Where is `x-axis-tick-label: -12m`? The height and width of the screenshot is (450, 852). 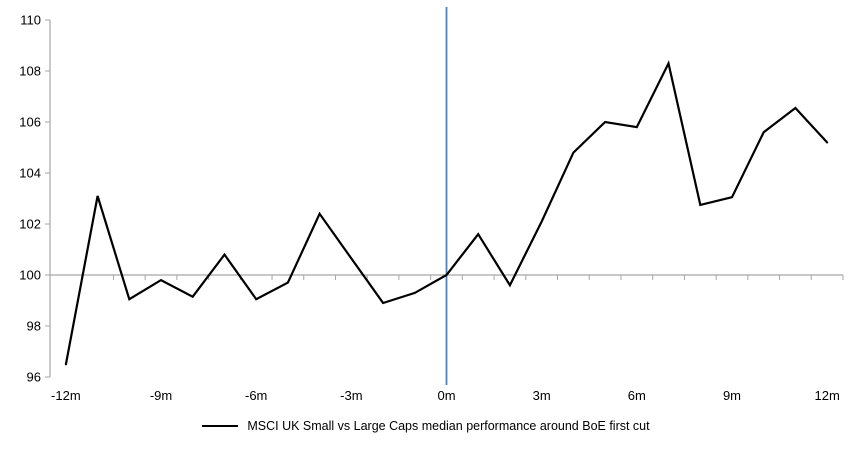 x-axis-tick-label: -12m is located at coordinates (66, 395).